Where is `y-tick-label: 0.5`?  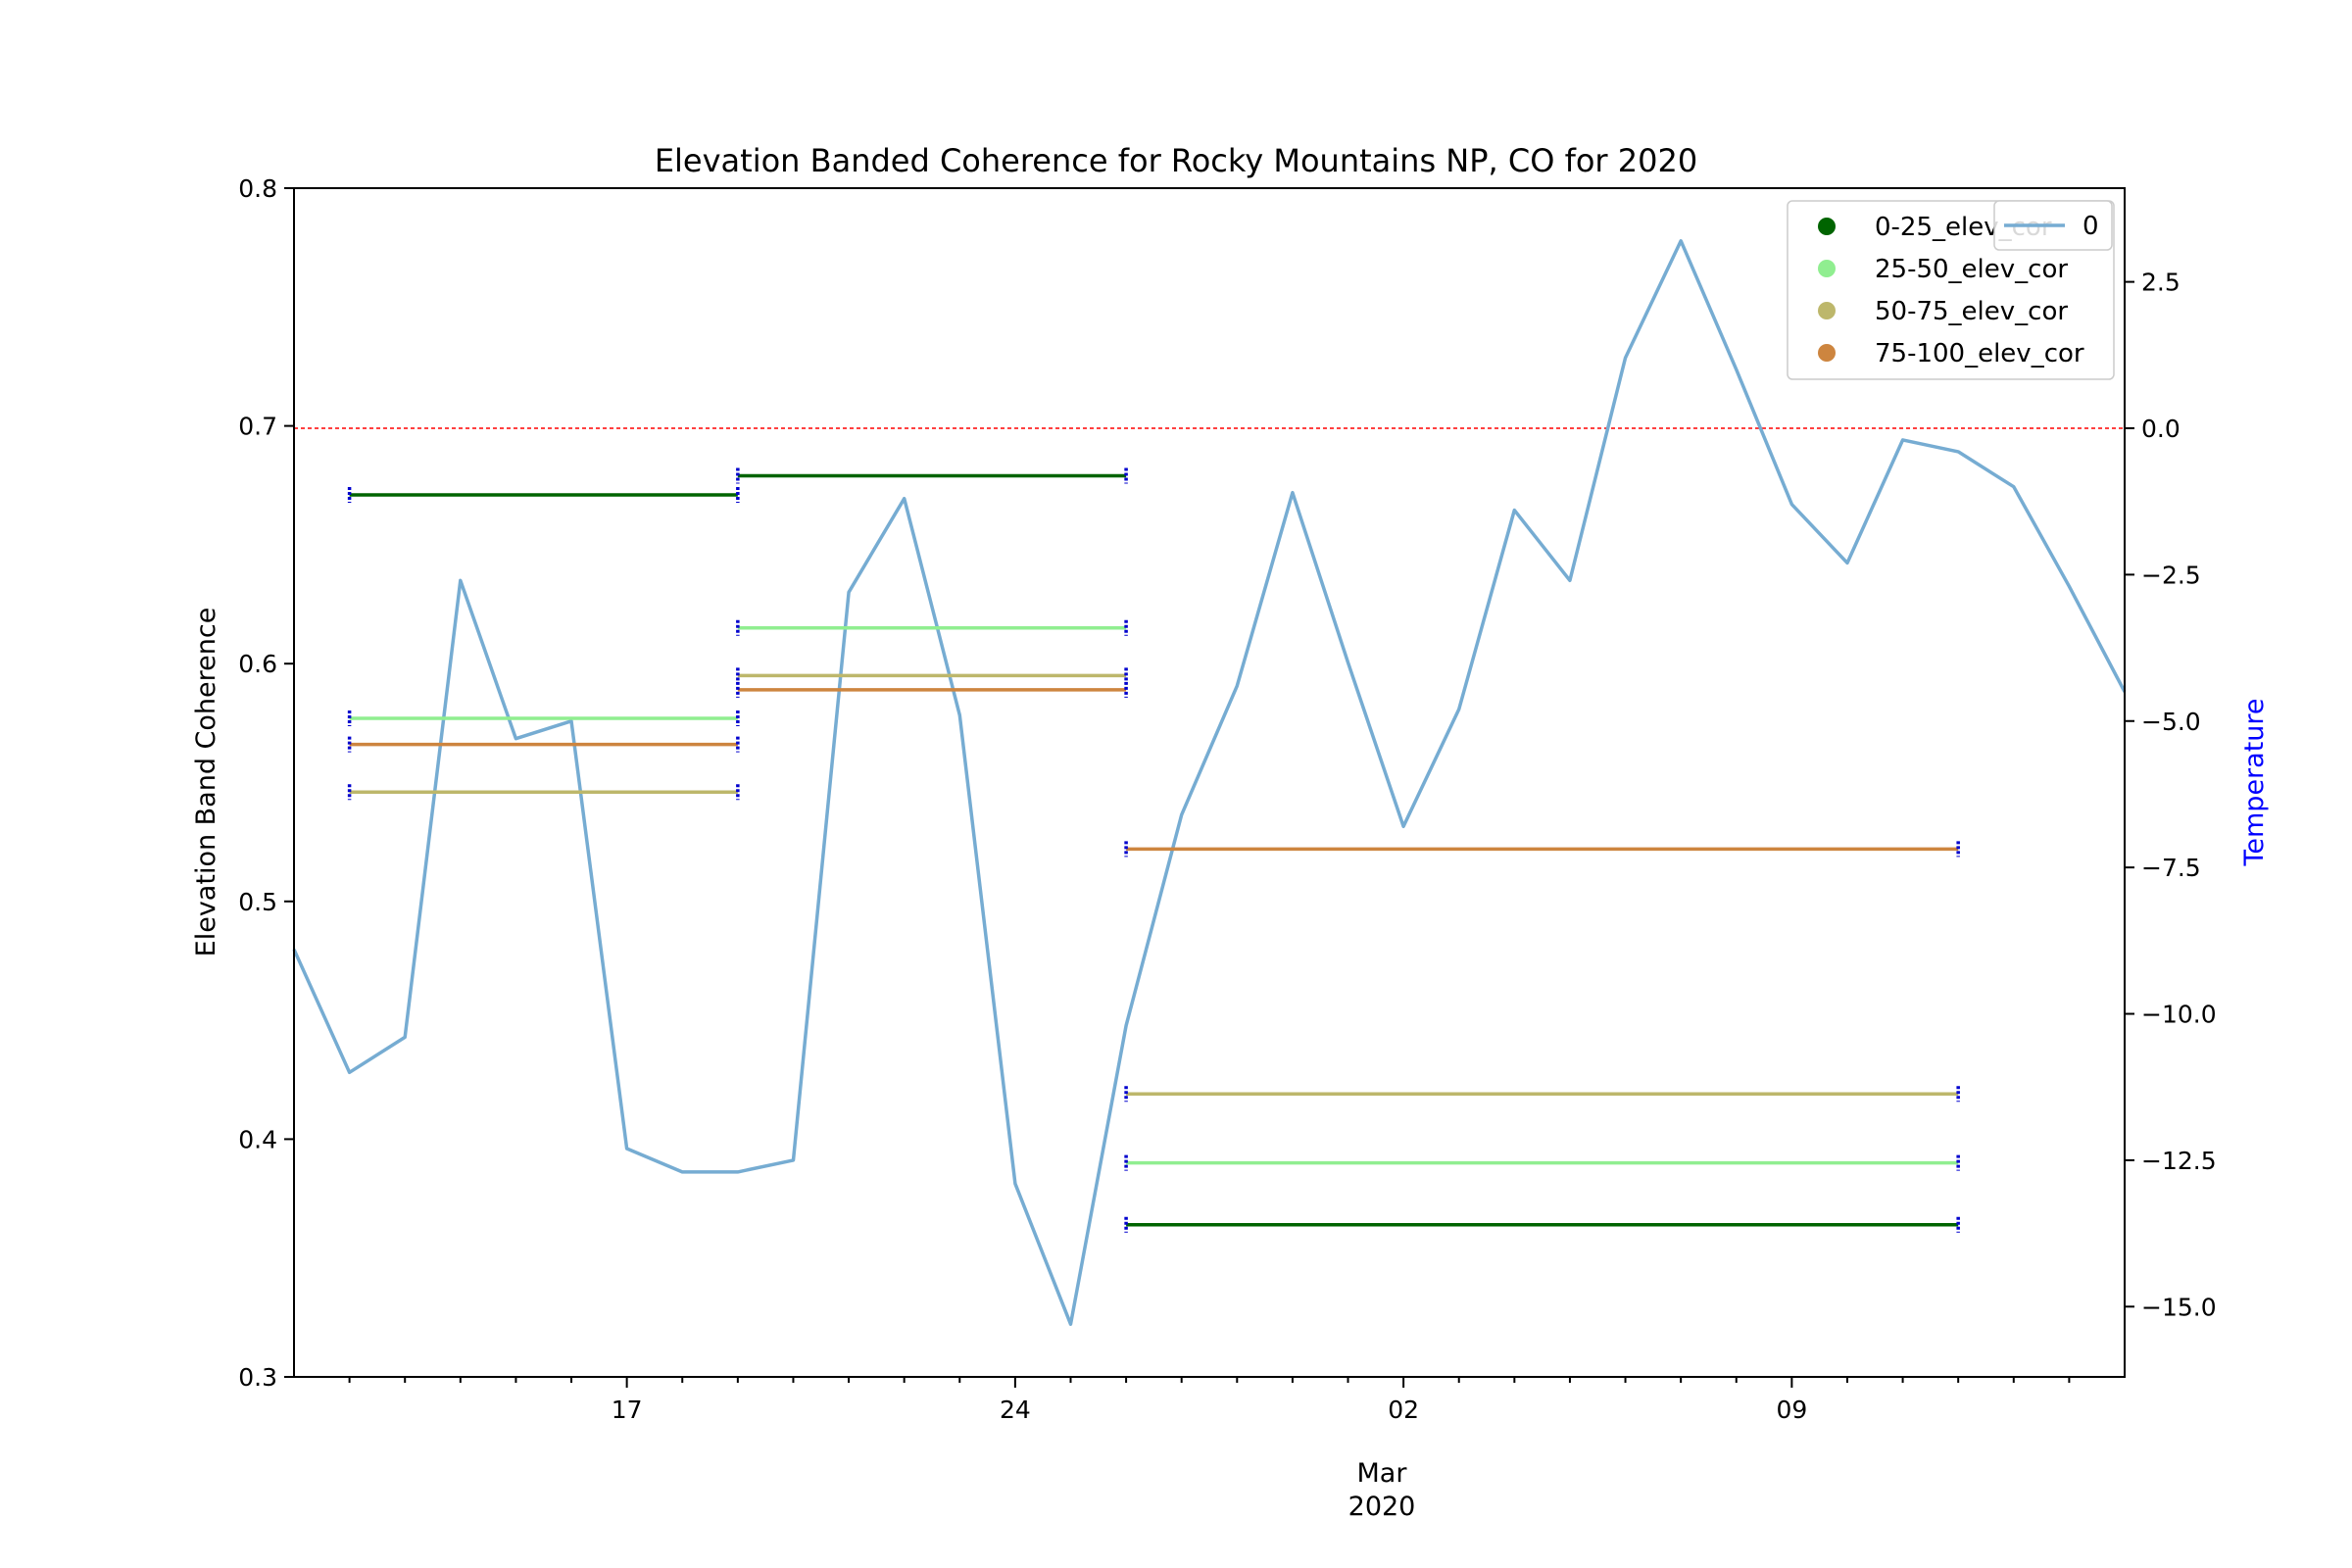
y-tick-label: 0.5 is located at coordinates (257, 902).